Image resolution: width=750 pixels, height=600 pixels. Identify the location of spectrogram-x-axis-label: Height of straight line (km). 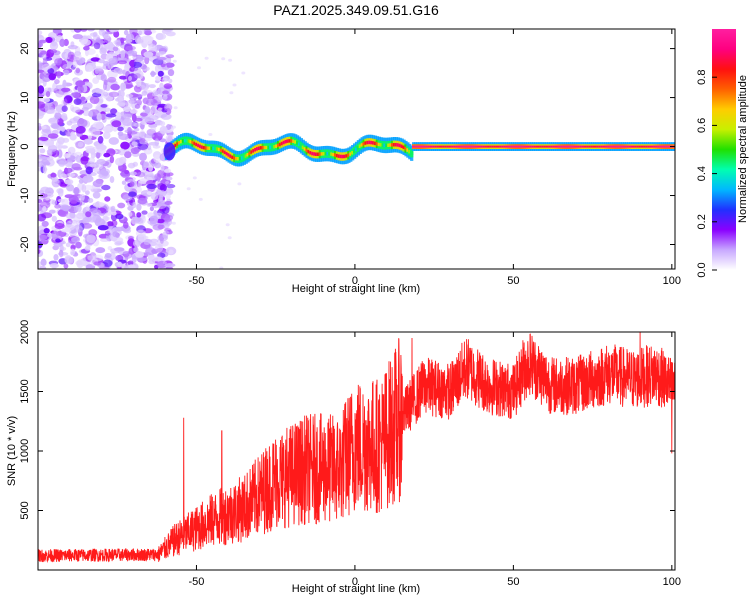
(356, 289).